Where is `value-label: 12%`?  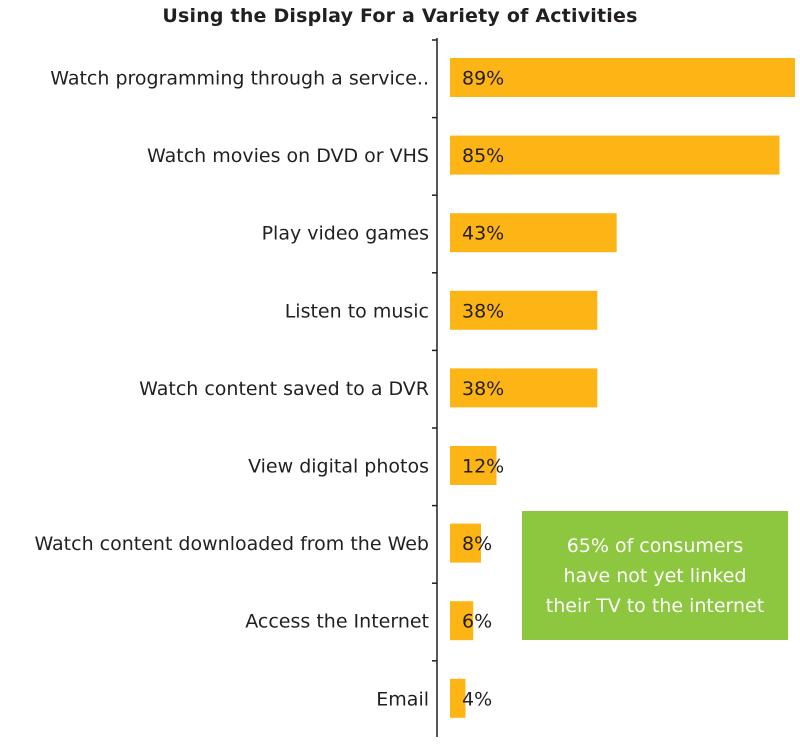
value-label: 12% is located at coordinates (483, 467).